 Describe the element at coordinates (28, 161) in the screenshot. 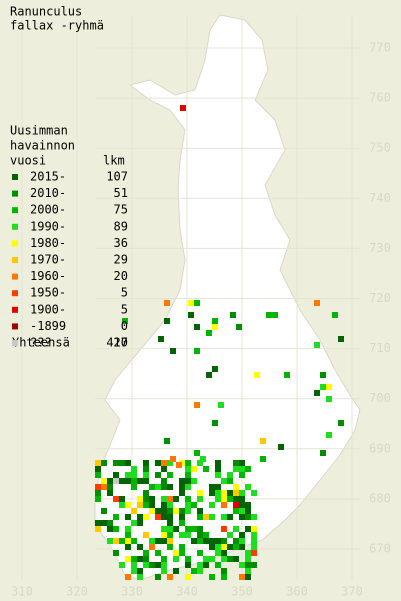

I see `legend-header: vuosi` at that location.